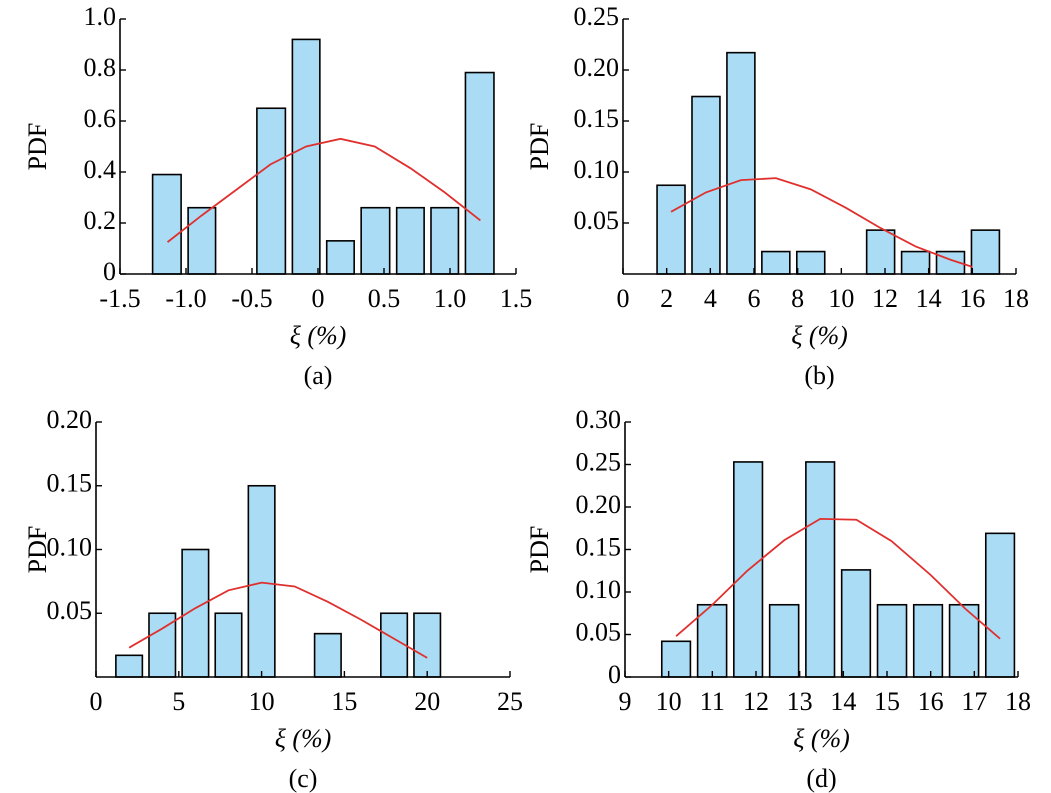 The width and height of the screenshot is (1051, 793). I want to click on y-tick-label: 0.6, so click(100, 118).